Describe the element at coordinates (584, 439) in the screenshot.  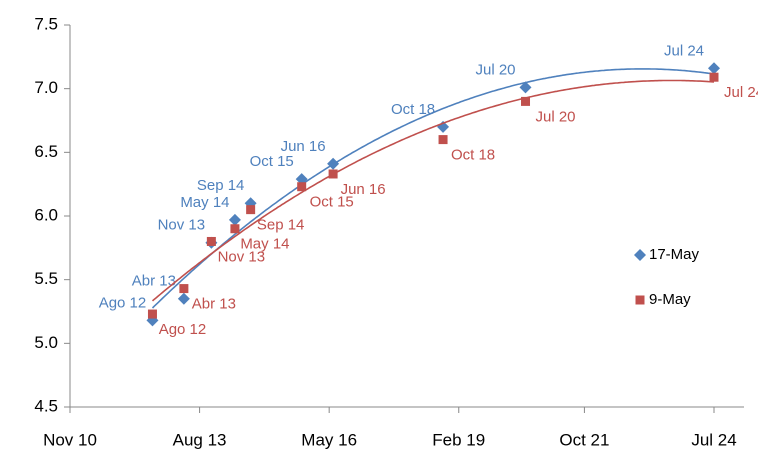
I see `x-tick-label: Oct 21` at that location.